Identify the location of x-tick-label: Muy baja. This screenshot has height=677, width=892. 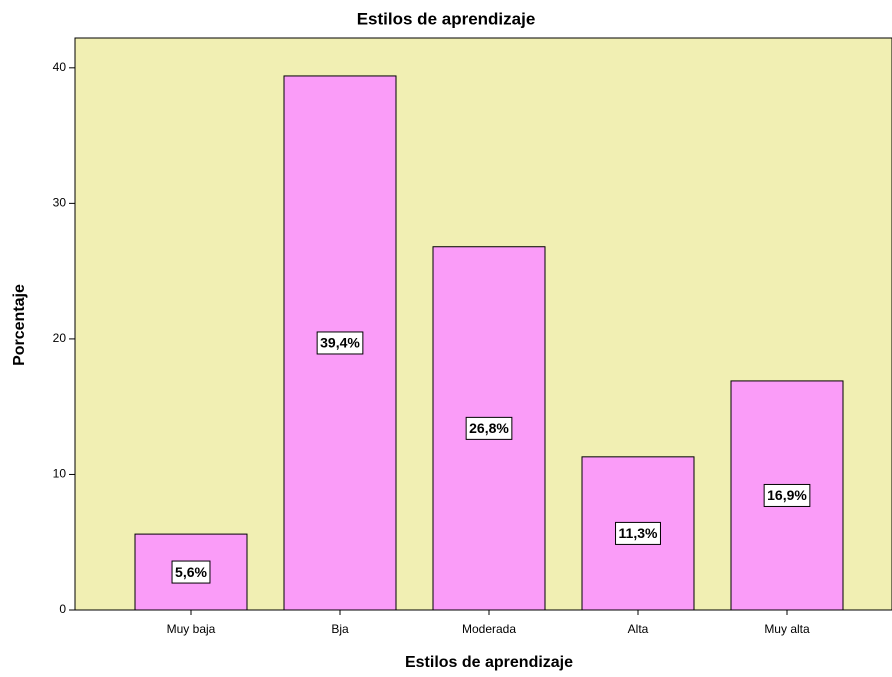
(191, 629).